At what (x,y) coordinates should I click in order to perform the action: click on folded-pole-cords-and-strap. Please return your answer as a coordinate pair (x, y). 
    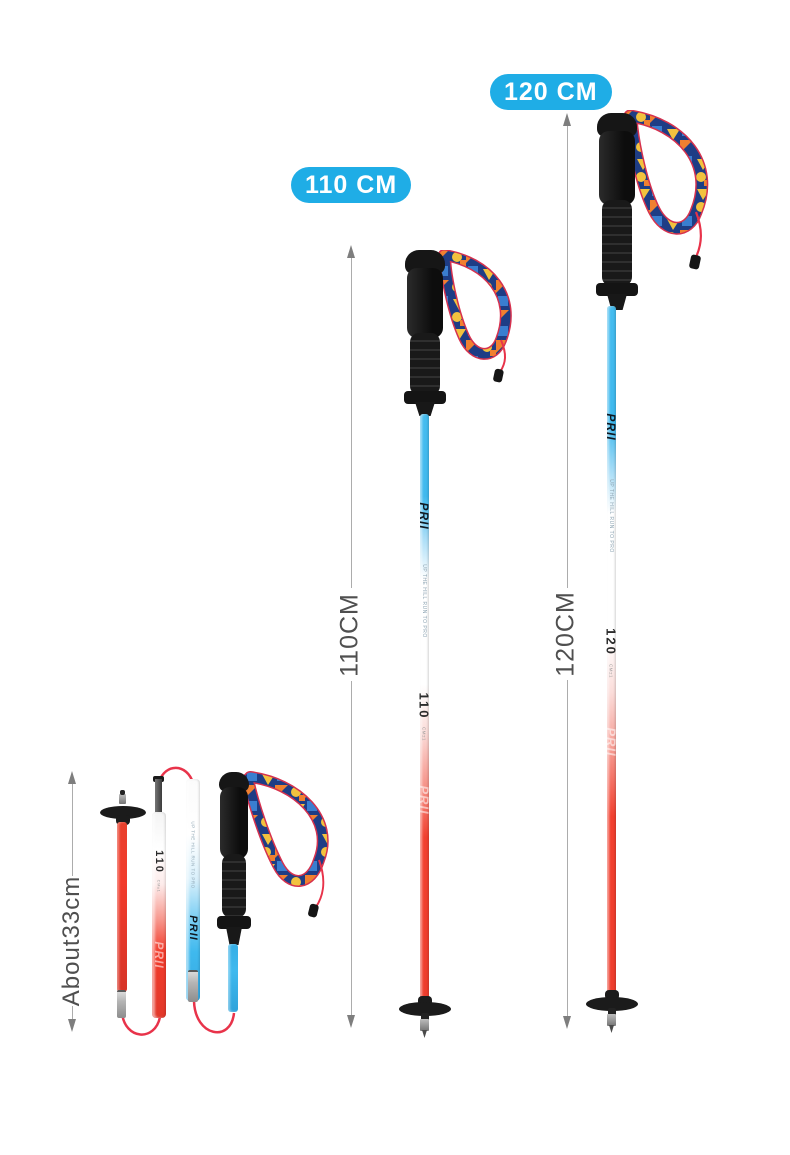
    Looking at the image, I should click on (224, 901).